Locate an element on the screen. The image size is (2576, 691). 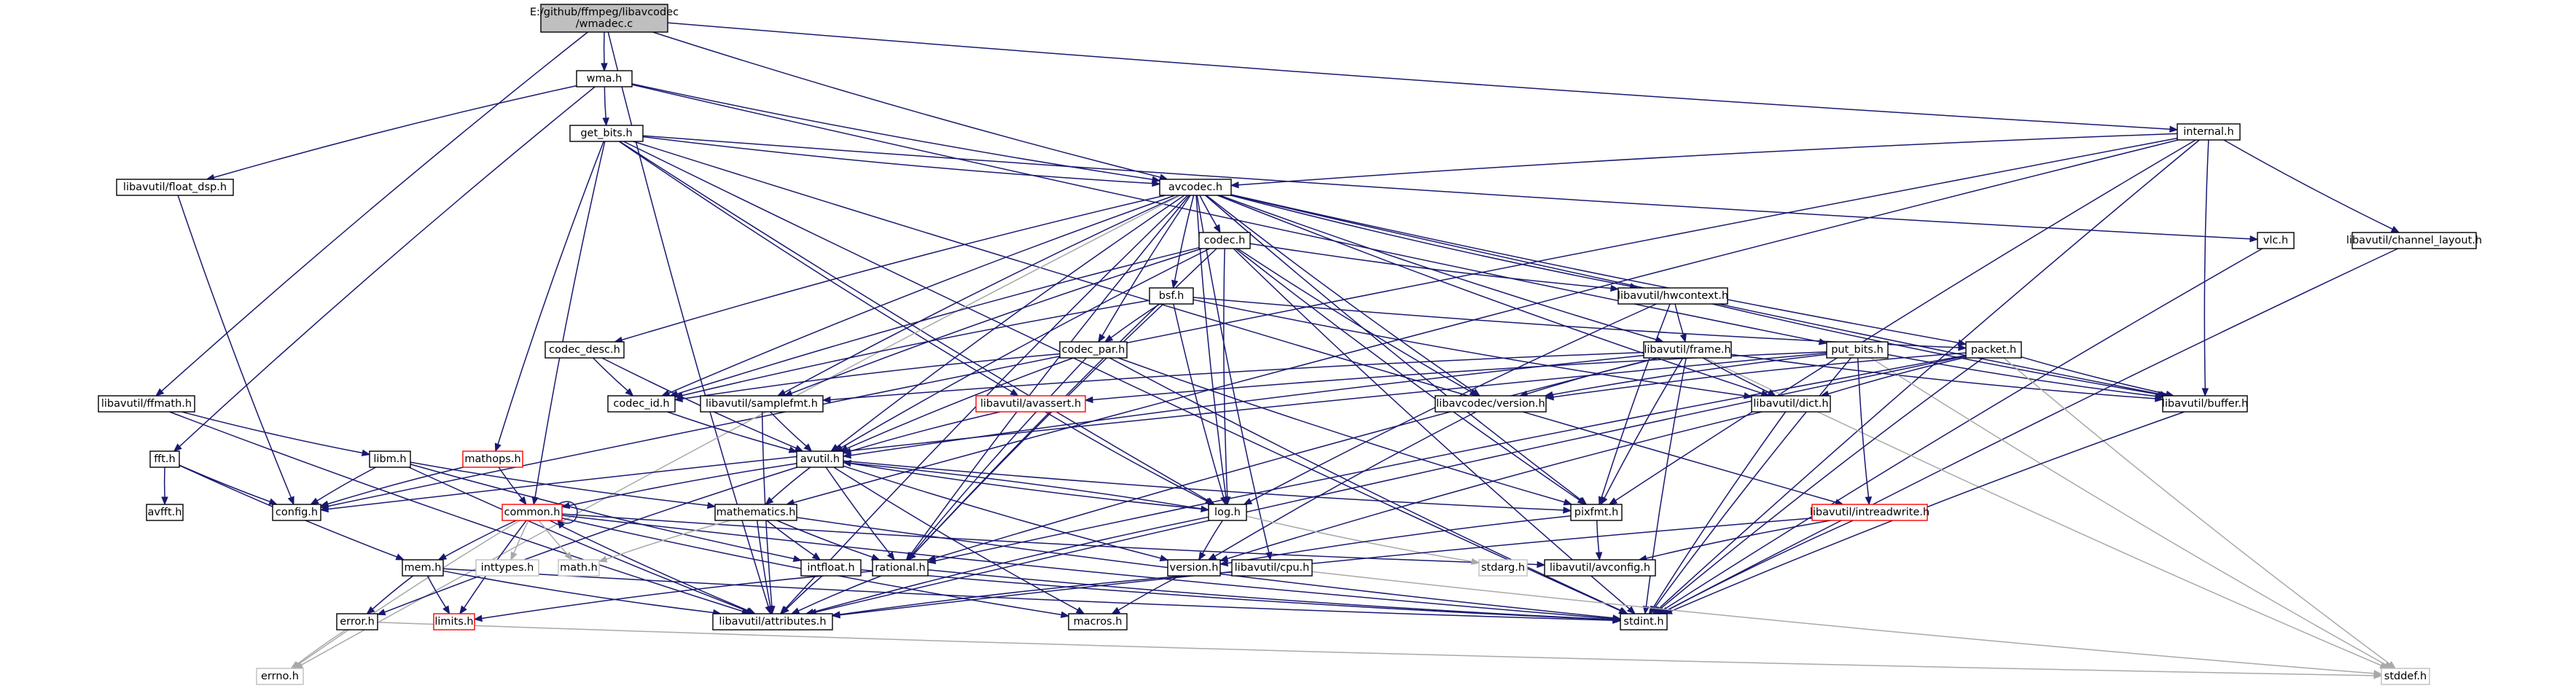
edge-mathematics-to-attributes is located at coordinates (765, 568).